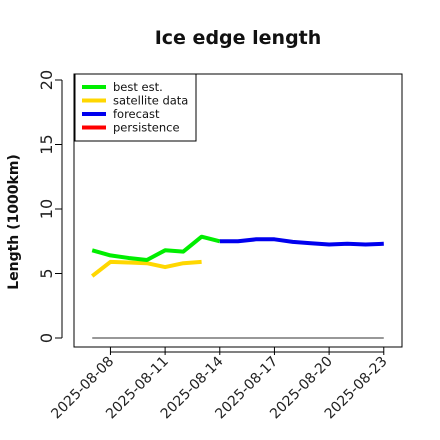 The height and width of the screenshot is (440, 440). Describe the element at coordinates (136, 114) in the screenshot. I see `legend-label: forecast` at that location.